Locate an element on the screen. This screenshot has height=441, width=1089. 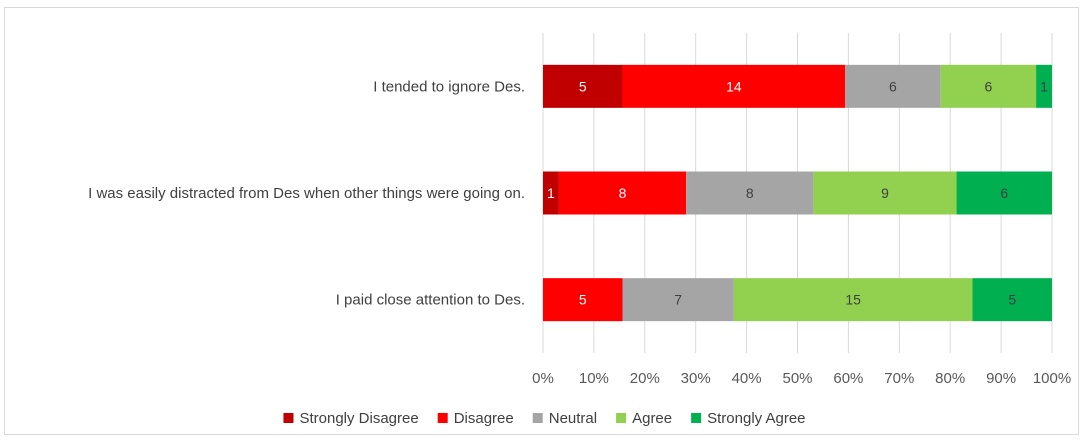
x-tick-label: 80% is located at coordinates (950, 378).